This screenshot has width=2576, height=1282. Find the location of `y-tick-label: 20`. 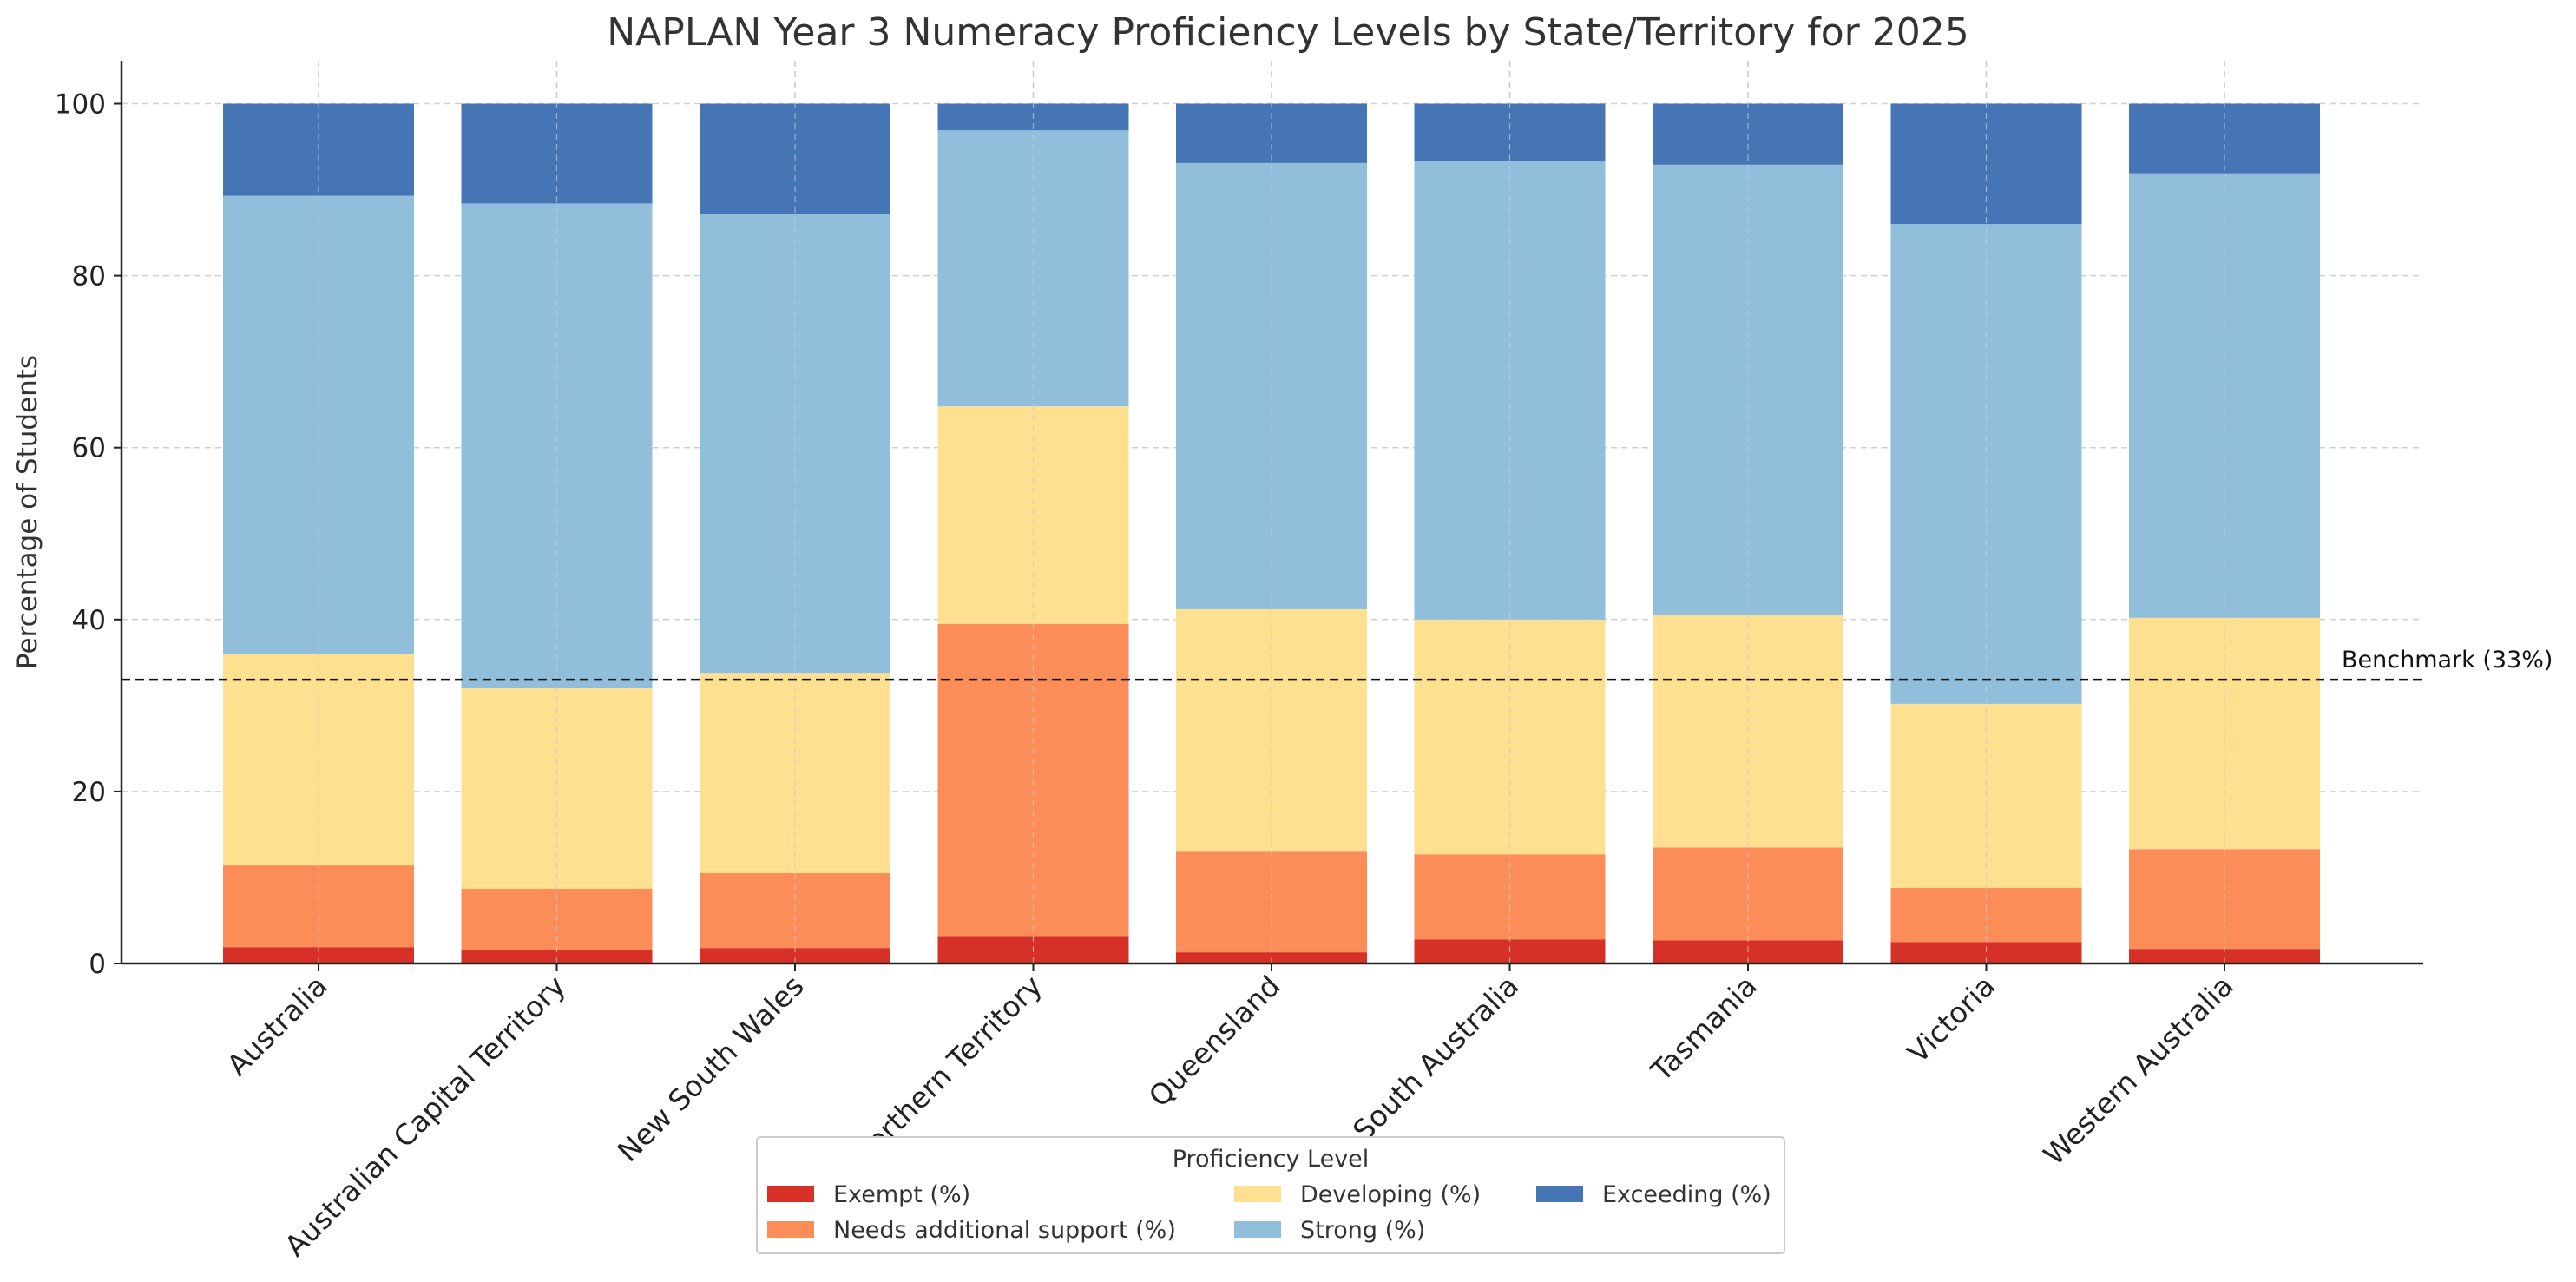

y-tick-label: 20 is located at coordinates (89, 792).